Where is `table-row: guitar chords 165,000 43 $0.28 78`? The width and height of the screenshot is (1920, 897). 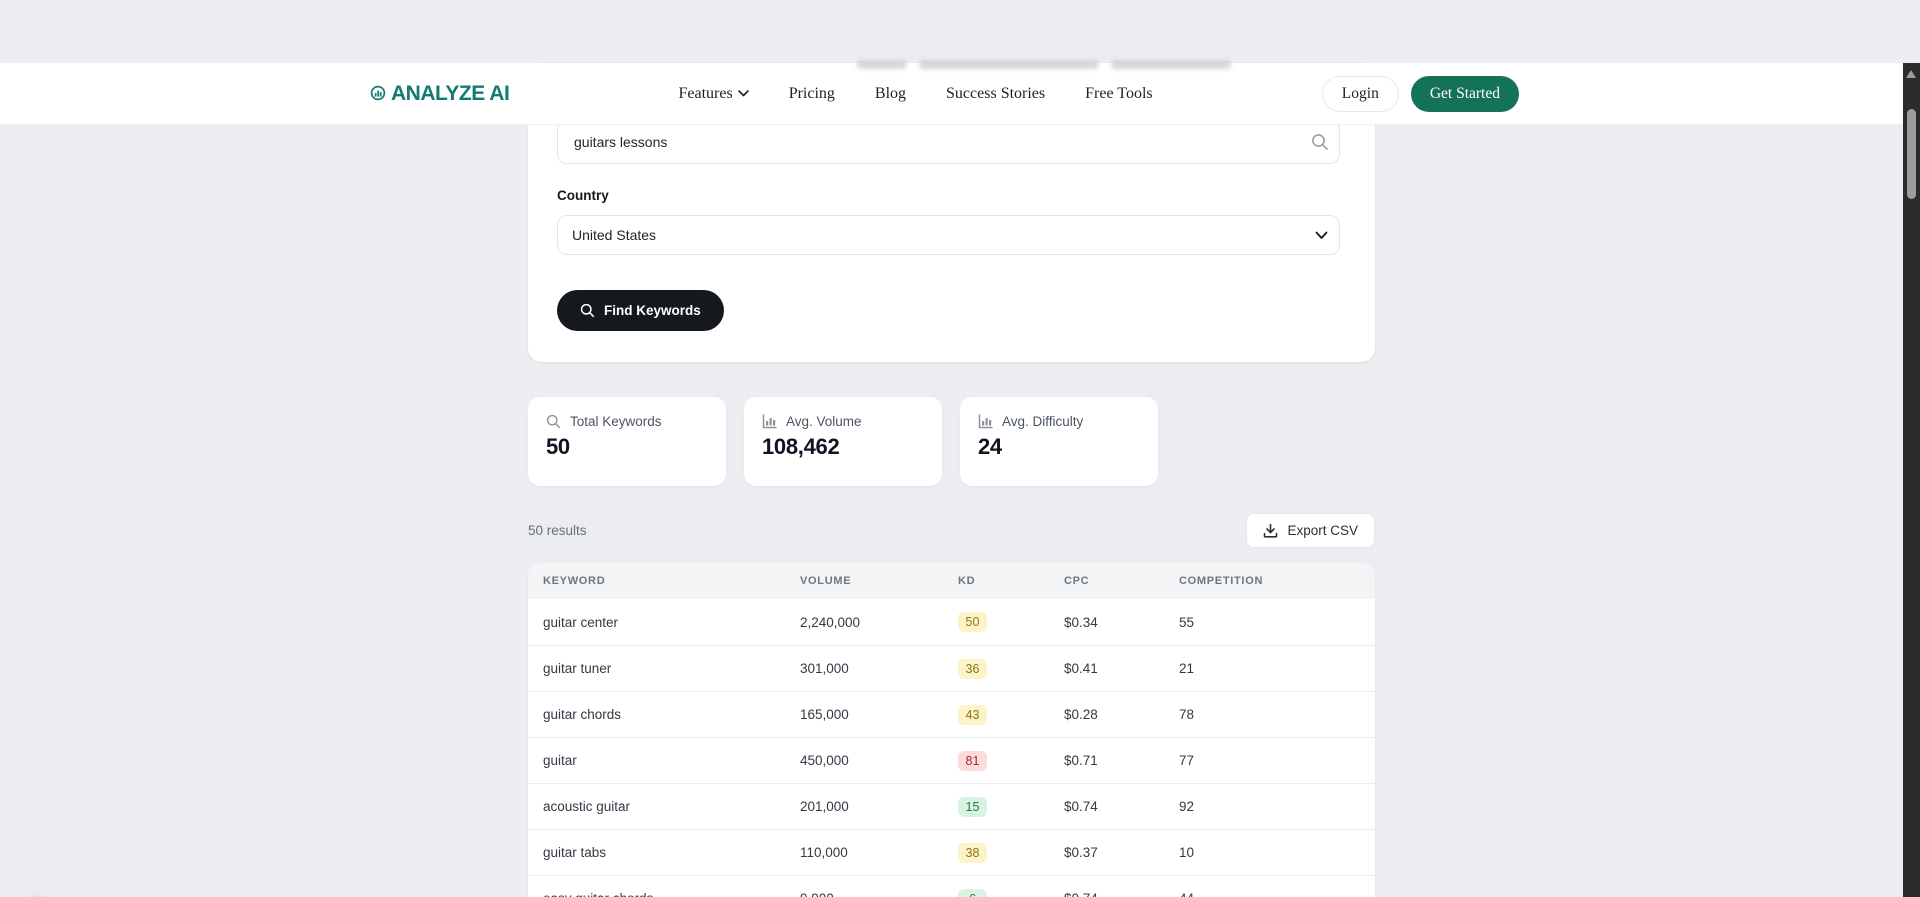
table-row: guitar chords 165,000 43 $0.28 78 is located at coordinates (951, 714).